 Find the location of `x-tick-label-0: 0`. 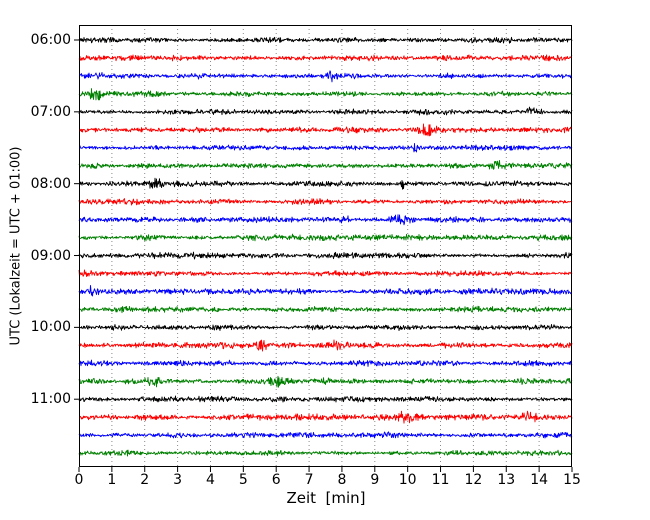

x-tick-label-0: 0 is located at coordinates (79, 480).